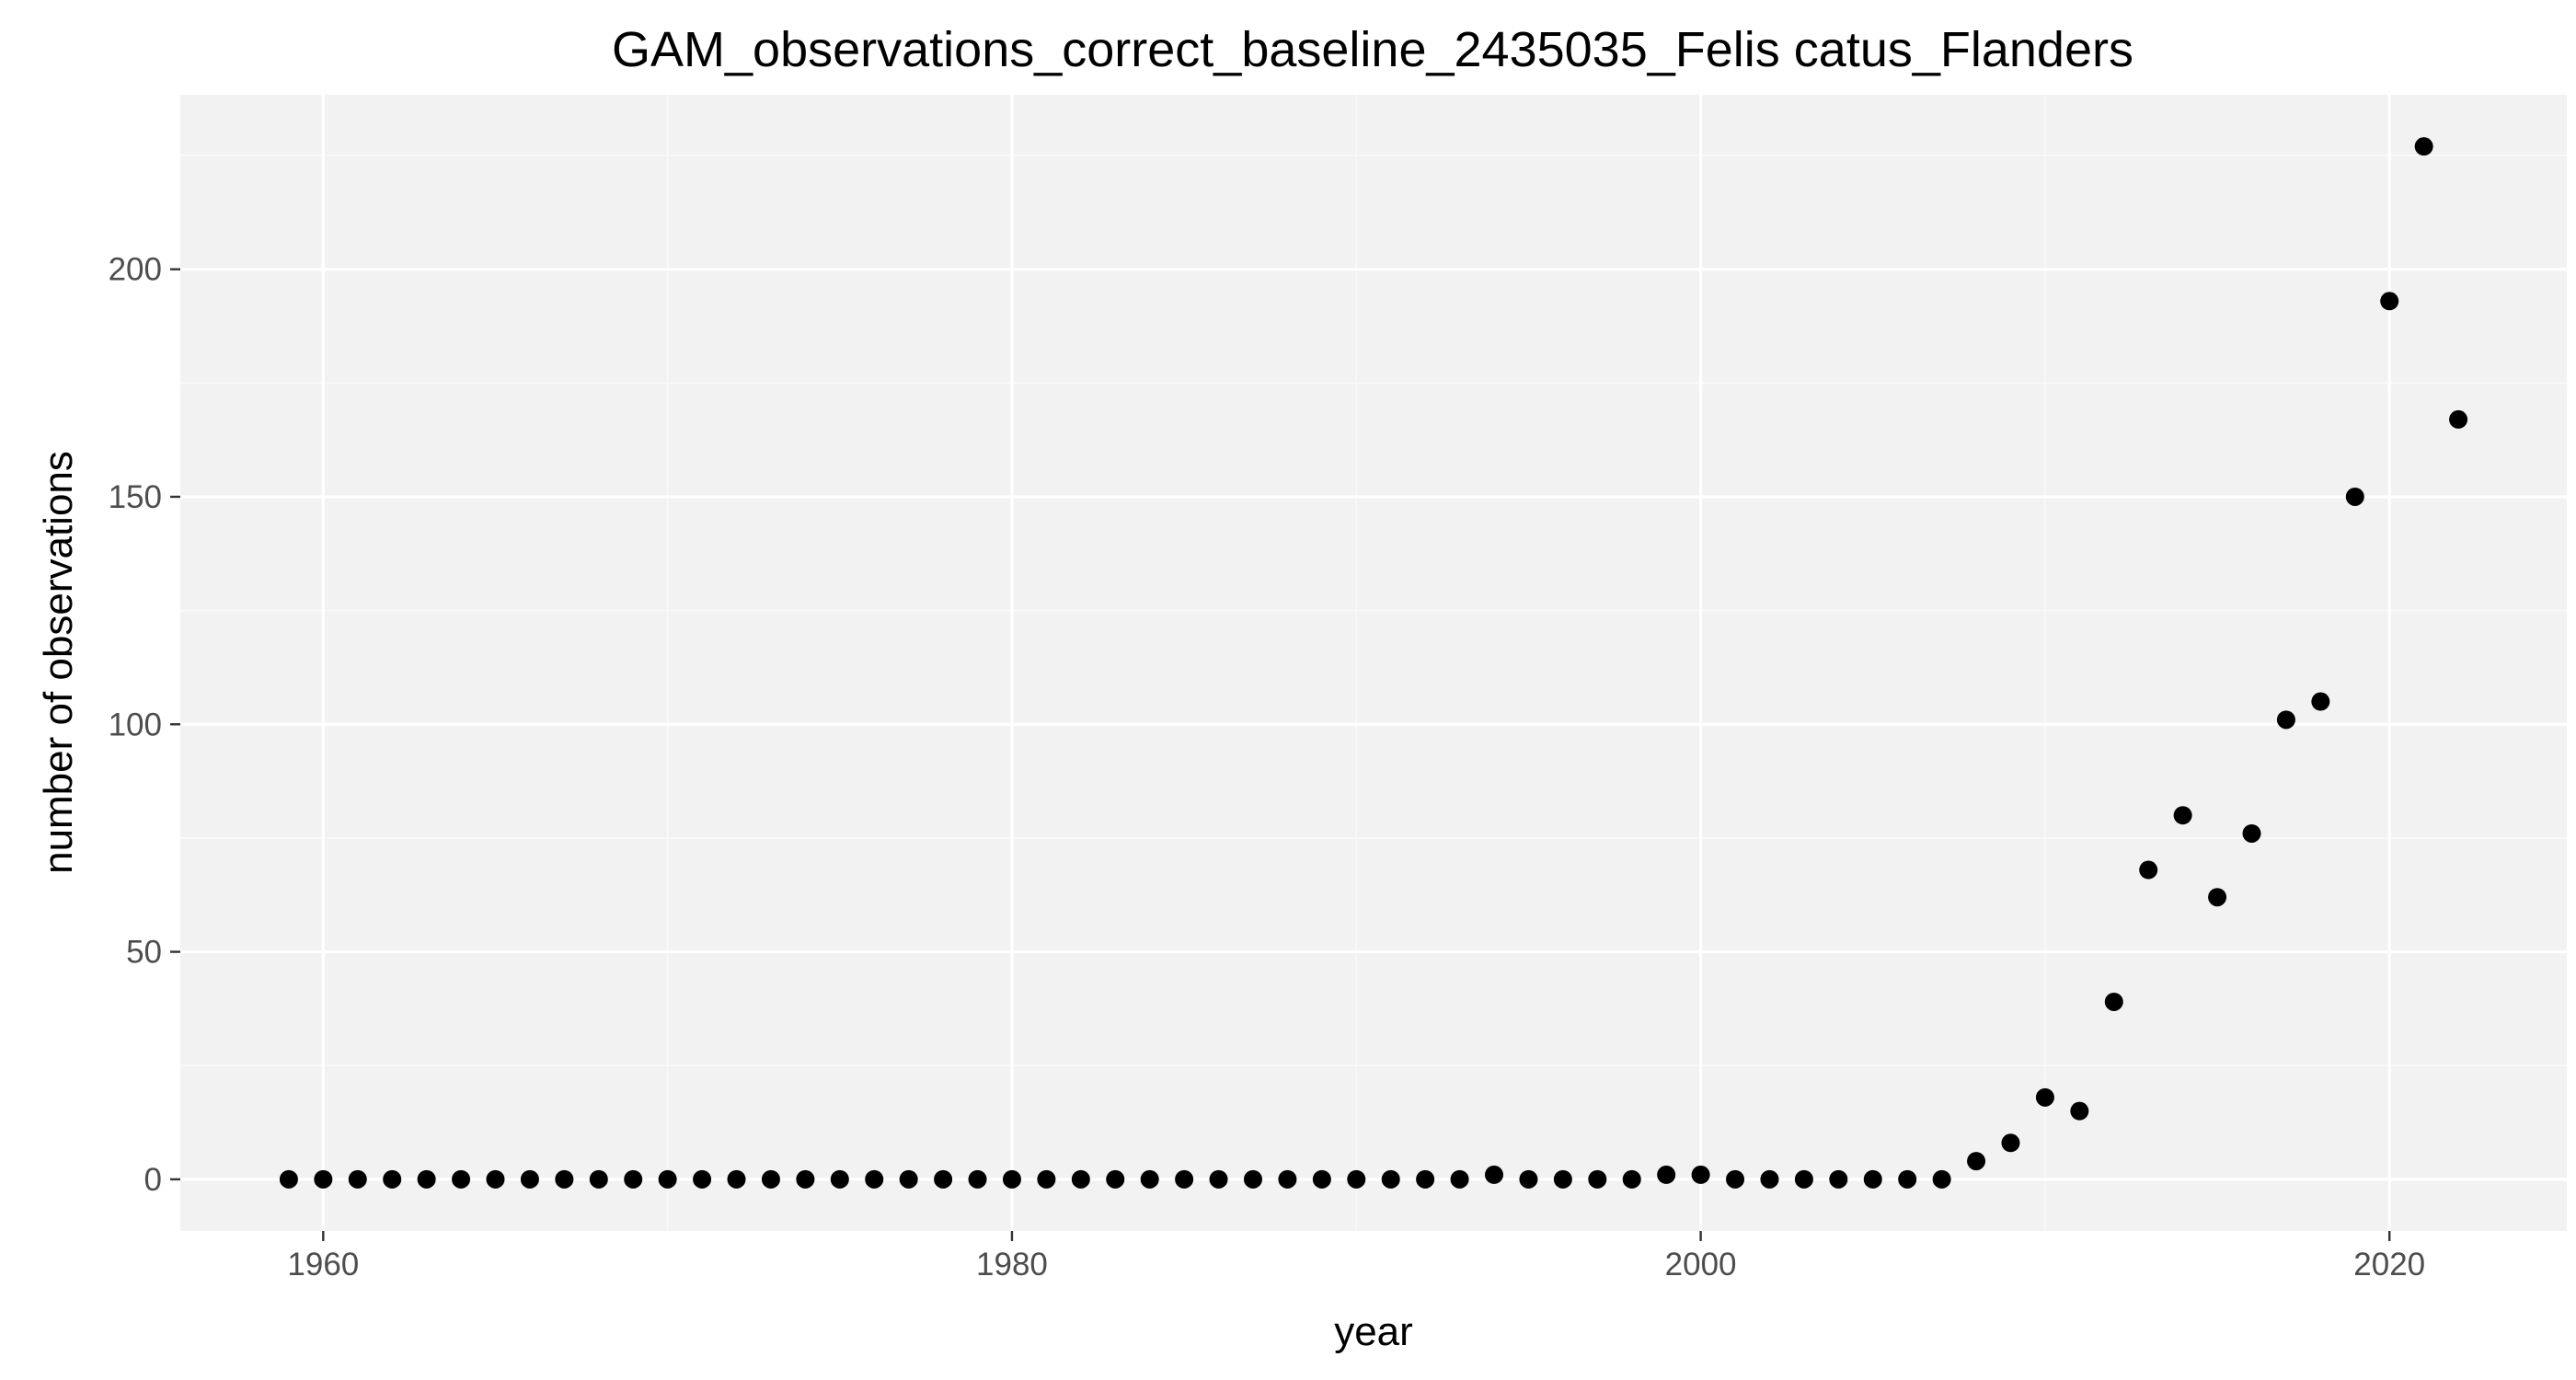  What do you see at coordinates (135, 724) in the screenshot?
I see `y-tick-label: 100` at bounding box center [135, 724].